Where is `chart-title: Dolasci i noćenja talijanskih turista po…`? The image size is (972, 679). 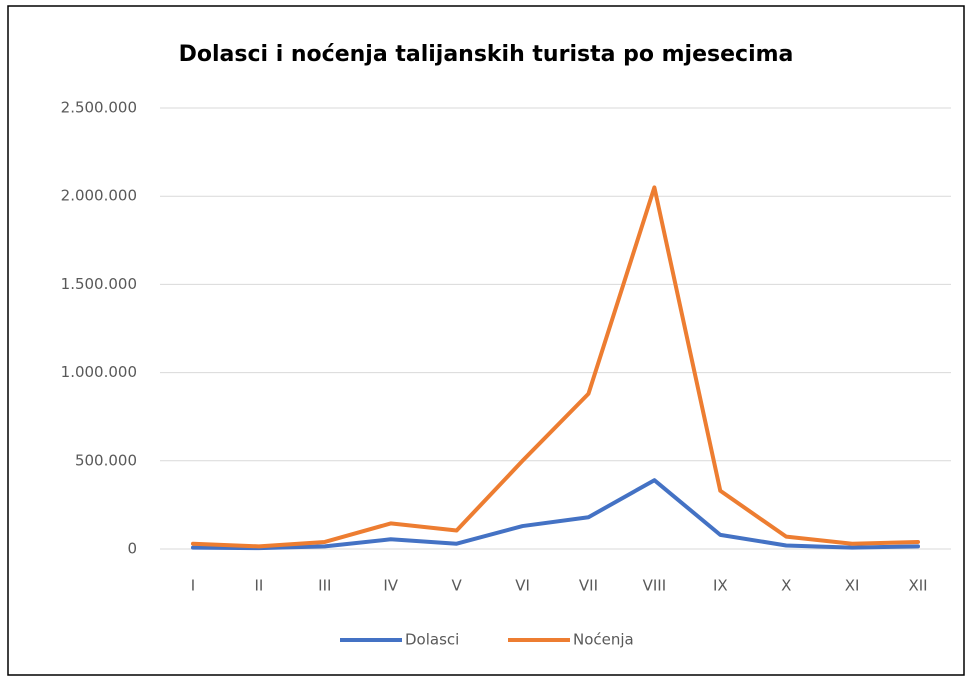 chart-title: Dolasci i noćenja talijanskih turista po… is located at coordinates (486, 54).